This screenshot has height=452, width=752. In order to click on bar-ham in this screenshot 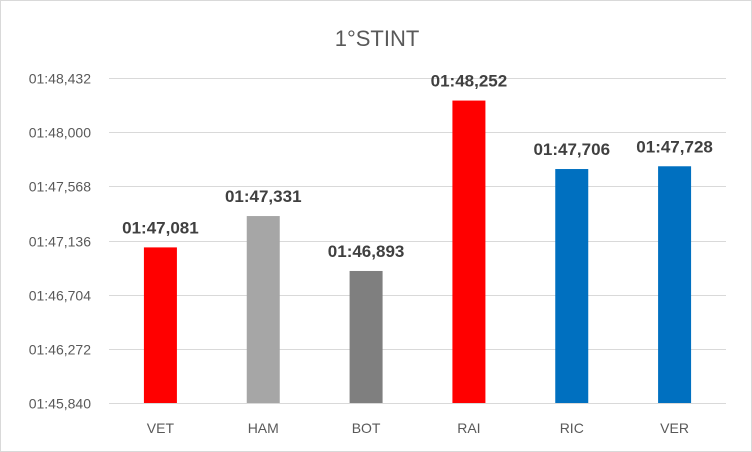, I will do `click(263, 309)`.